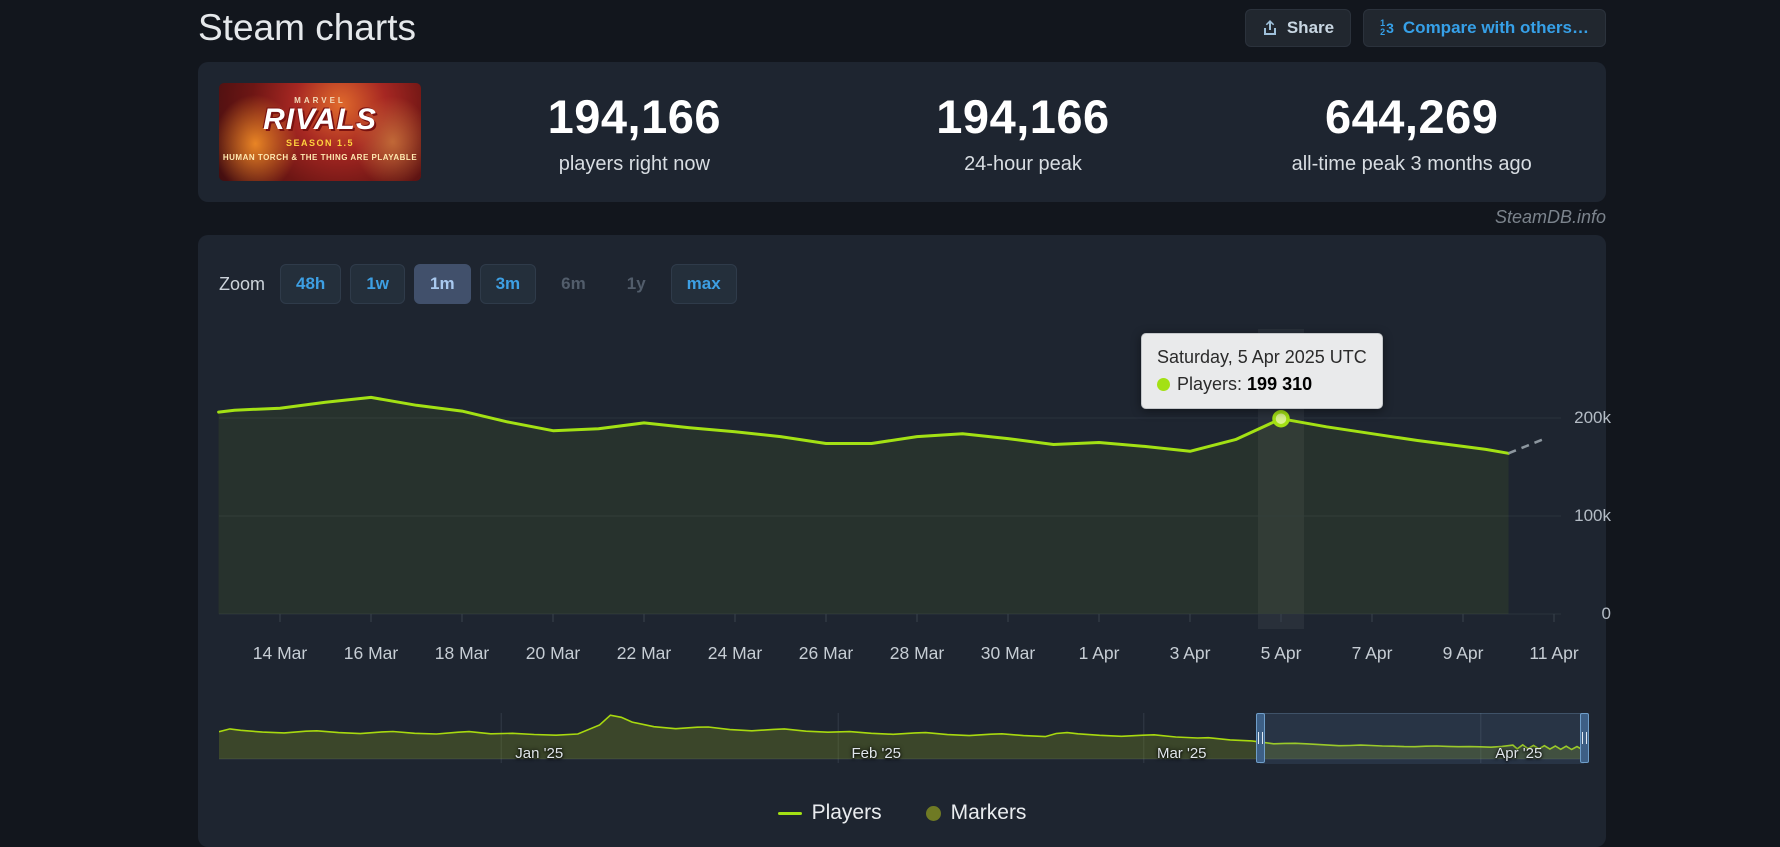  Describe the element at coordinates (917, 653) in the screenshot. I see `x-axis-label: 28 Mar` at that location.